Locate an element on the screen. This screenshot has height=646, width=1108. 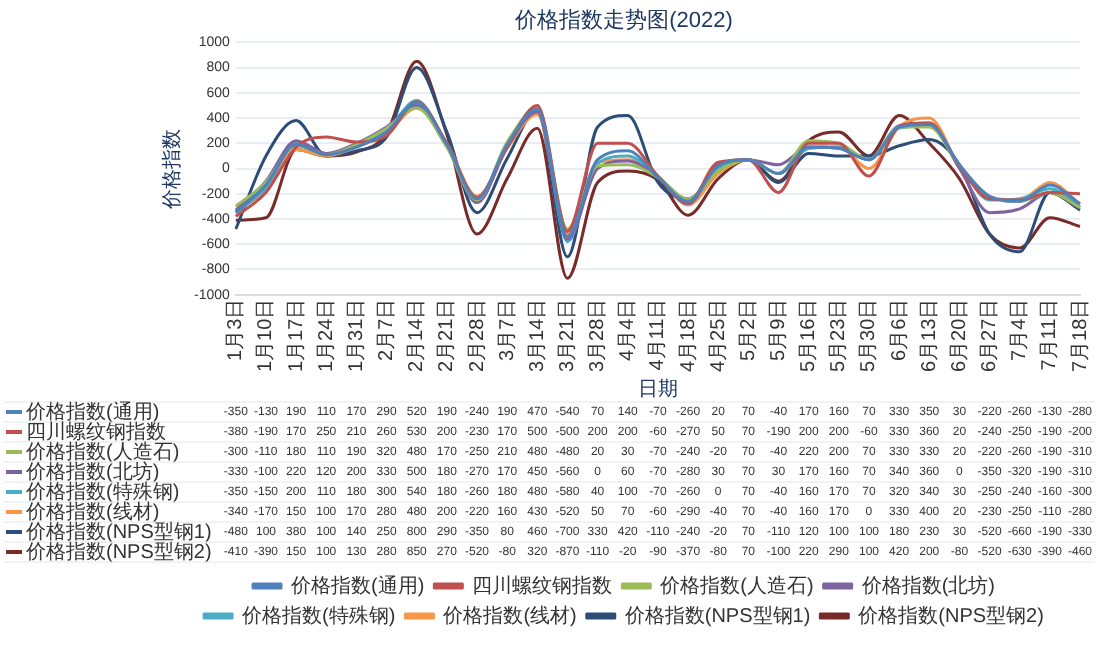
legend-label: 价格指数(北坊) is located at coordinates (92, 471).